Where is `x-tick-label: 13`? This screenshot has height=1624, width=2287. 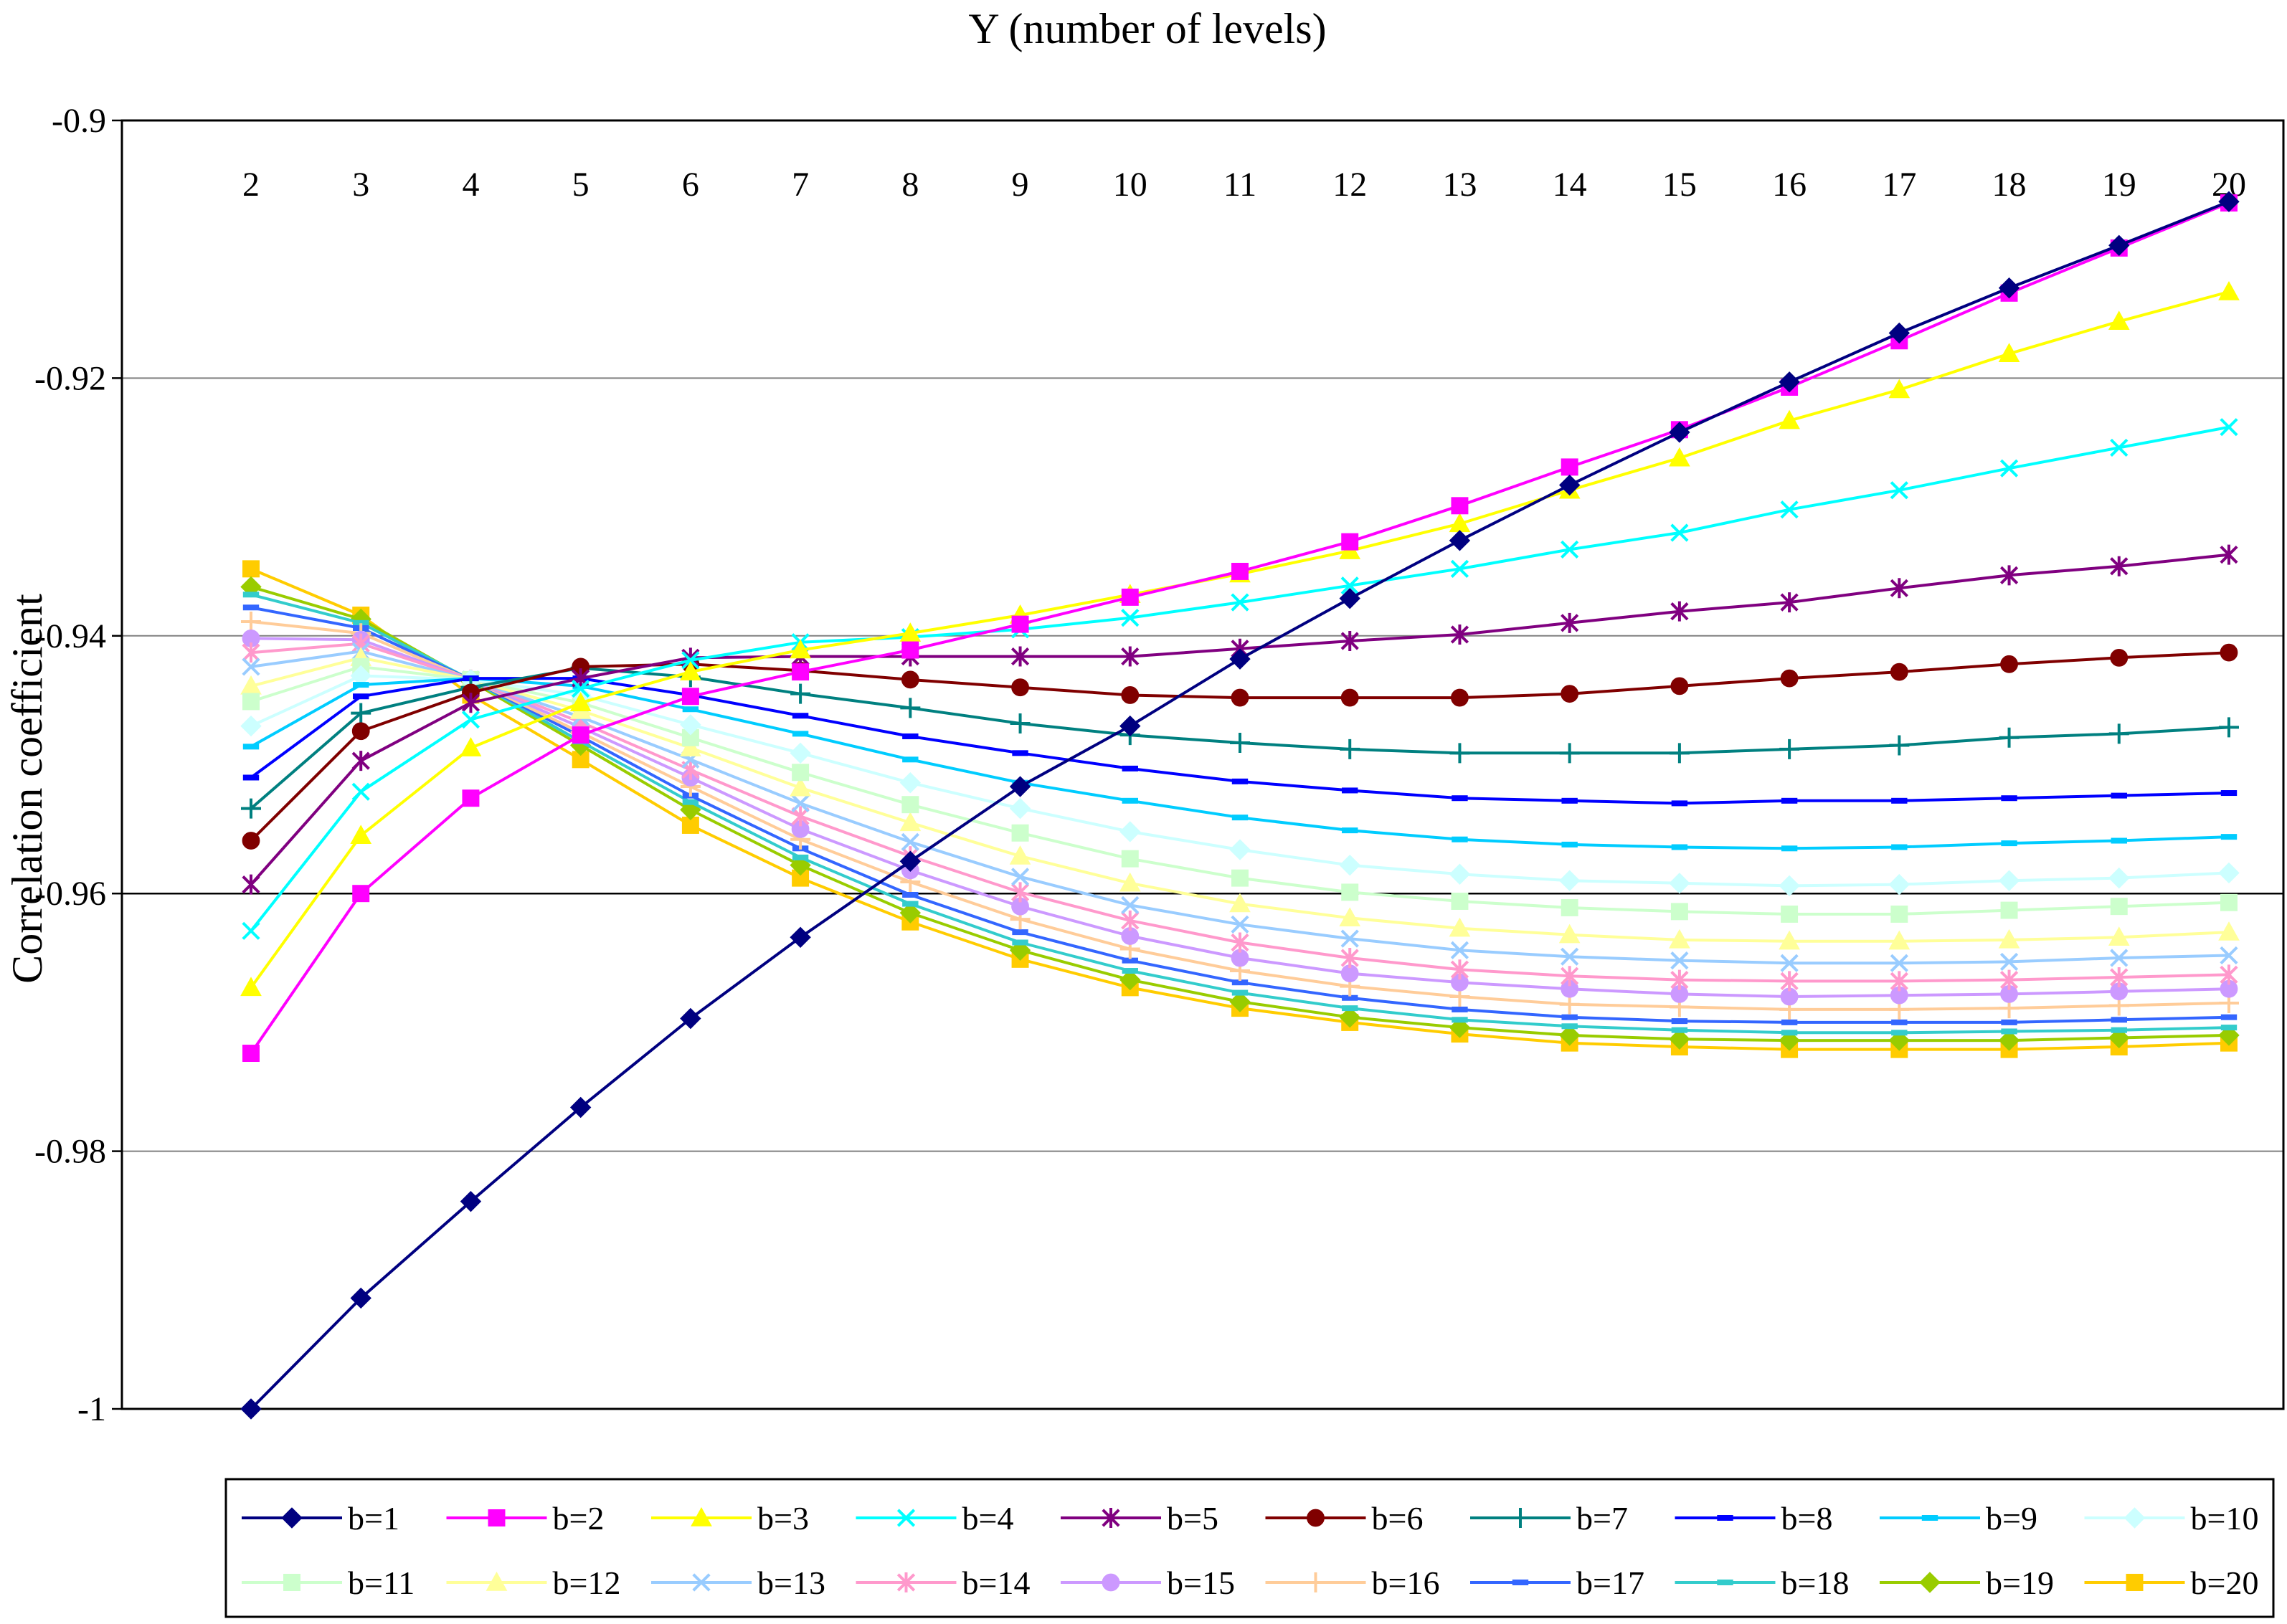 x-tick-label: 13 is located at coordinates (1459, 185).